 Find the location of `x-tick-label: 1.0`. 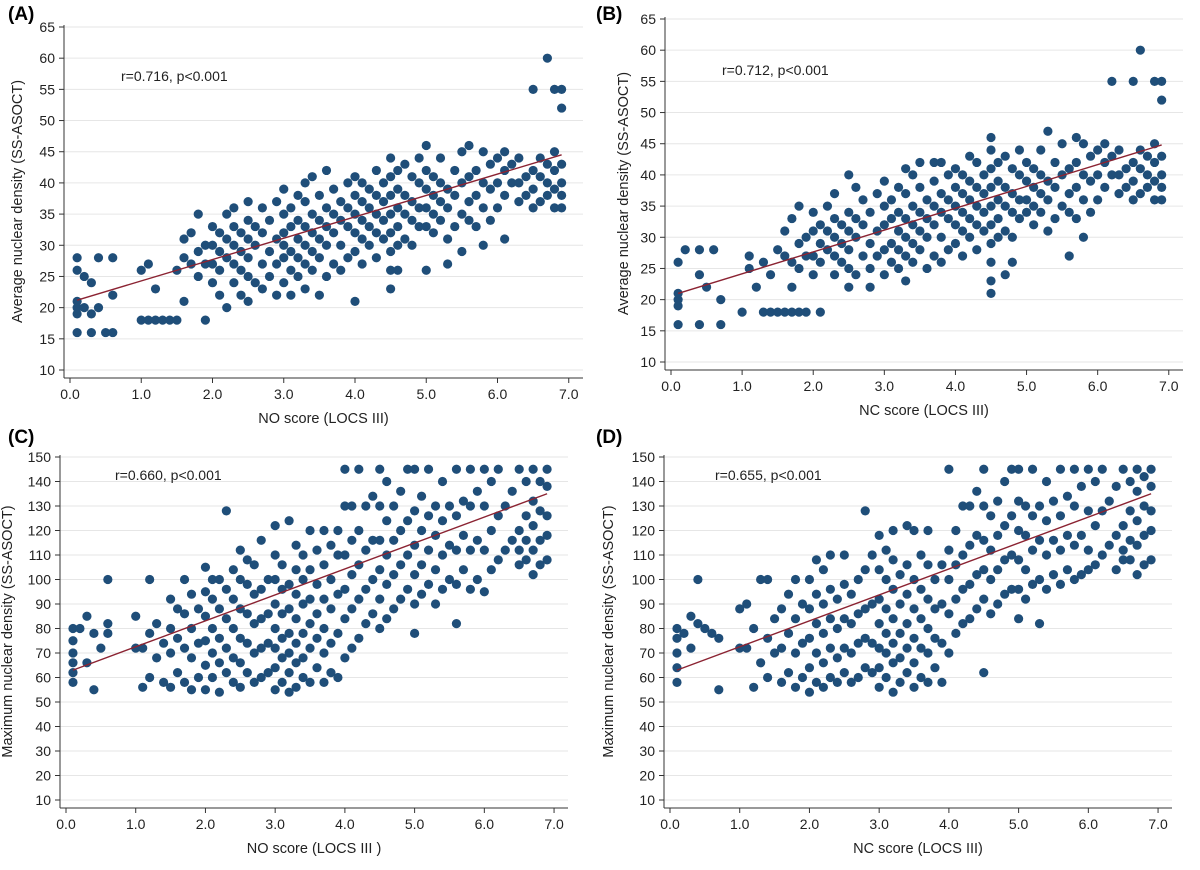

x-tick-label: 1.0 is located at coordinates (742, 386).